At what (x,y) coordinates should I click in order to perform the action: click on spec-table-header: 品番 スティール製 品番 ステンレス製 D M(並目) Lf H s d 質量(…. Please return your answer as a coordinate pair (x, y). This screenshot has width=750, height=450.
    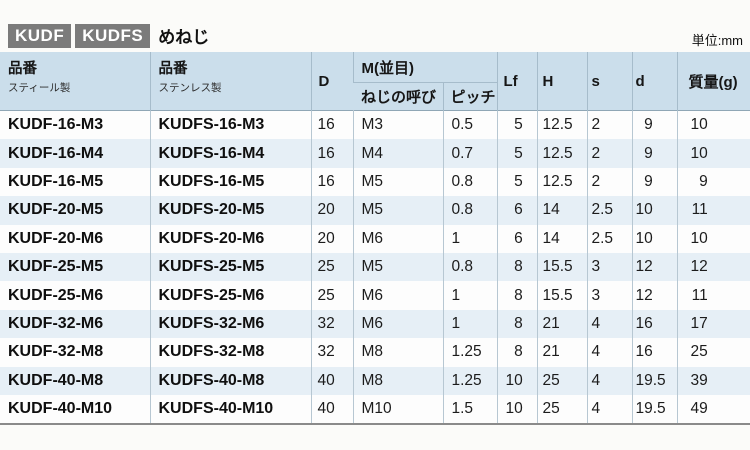
    Looking at the image, I should click on (375, 81).